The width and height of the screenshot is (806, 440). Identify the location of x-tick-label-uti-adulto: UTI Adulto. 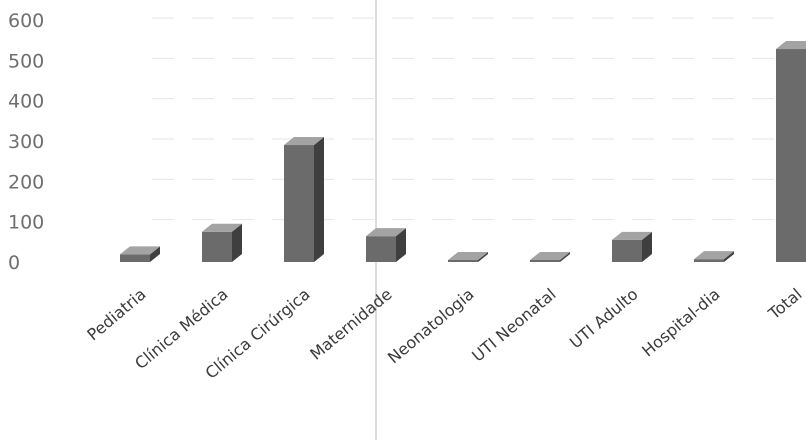
(604, 319).